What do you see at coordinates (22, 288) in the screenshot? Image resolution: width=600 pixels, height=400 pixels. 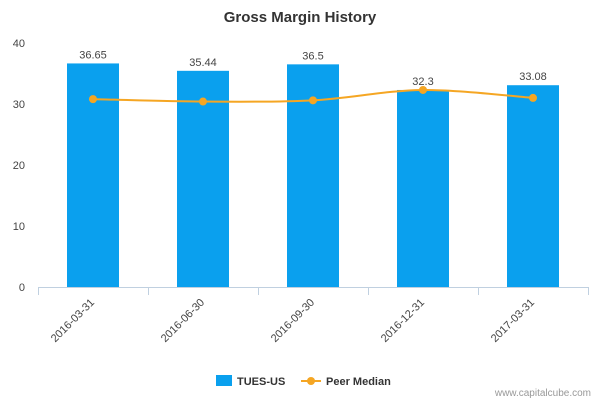 I see `y-tick-label: 0` at bounding box center [22, 288].